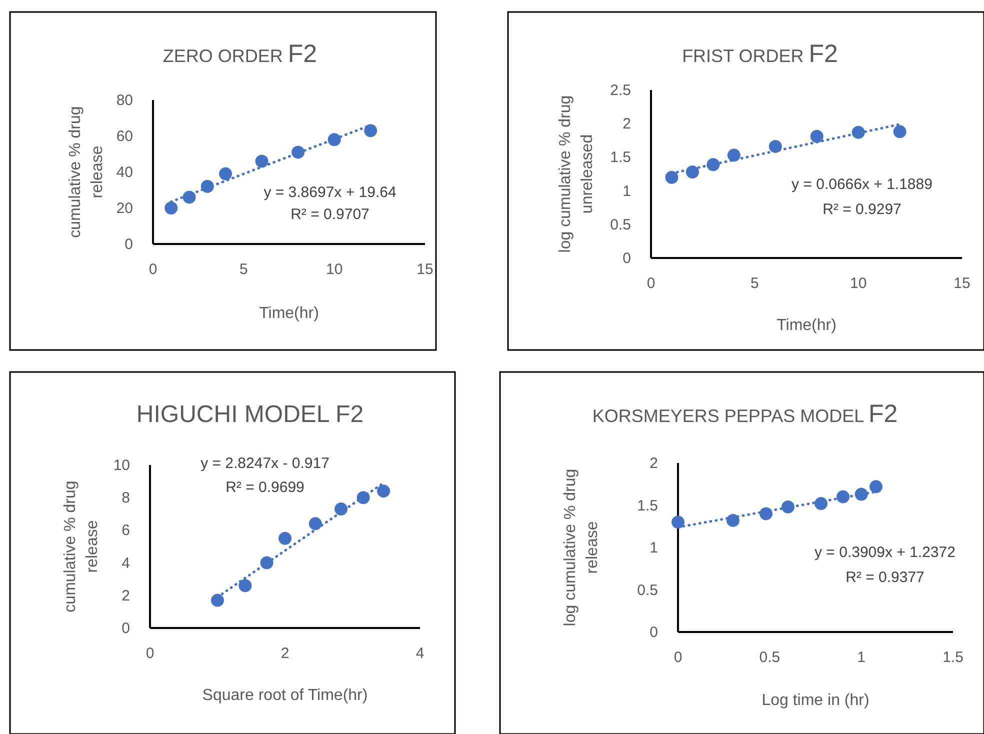 This screenshot has height=734, width=984. I want to click on x-tick-label: 1.5, so click(953, 657).